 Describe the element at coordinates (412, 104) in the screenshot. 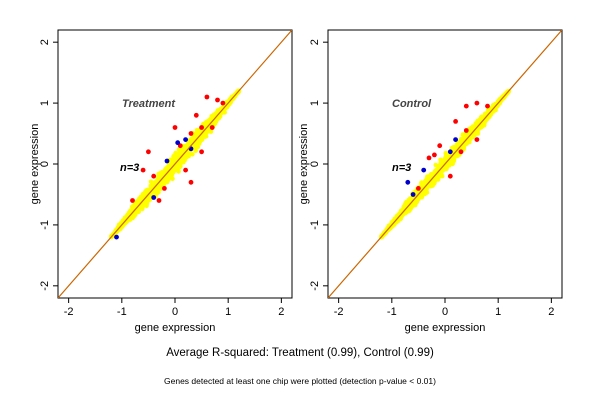

I see `panel-title: Control` at that location.